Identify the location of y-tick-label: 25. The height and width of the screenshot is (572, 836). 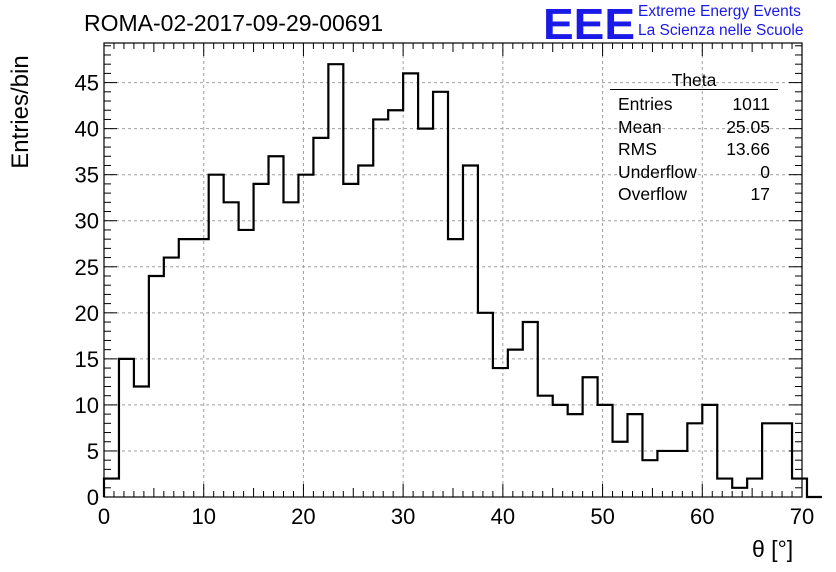
(87, 267).